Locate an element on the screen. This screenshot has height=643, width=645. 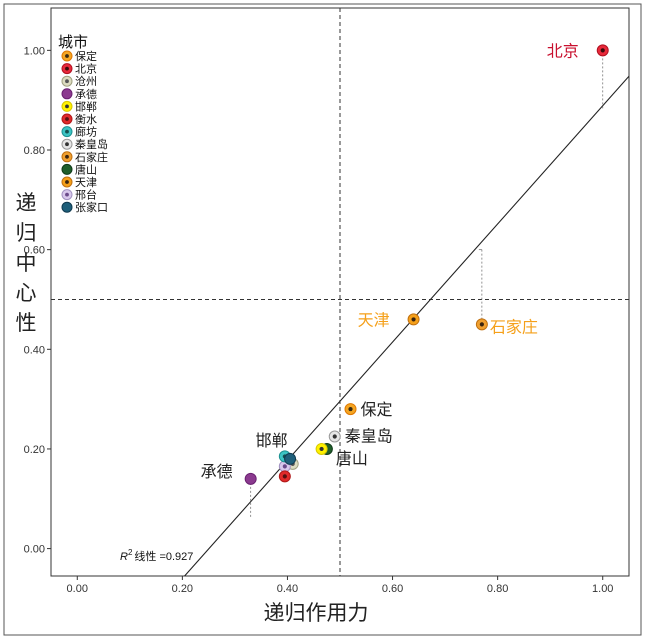
y-axis-title-char: 心 is located at coordinates (26, 293).